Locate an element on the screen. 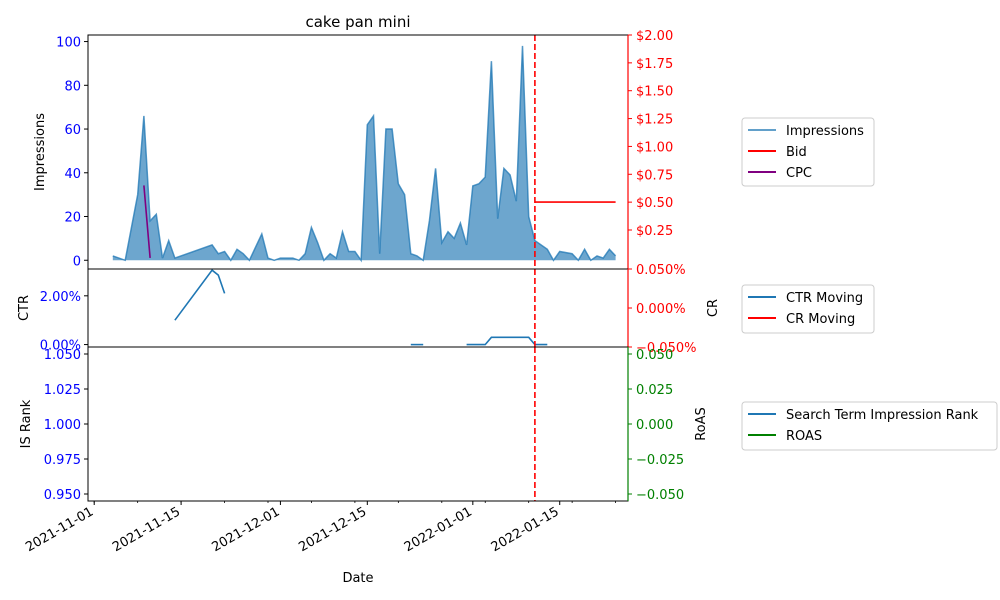 The width and height of the screenshot is (1000, 600). y-tick-label: 0.975 is located at coordinates (62, 460).